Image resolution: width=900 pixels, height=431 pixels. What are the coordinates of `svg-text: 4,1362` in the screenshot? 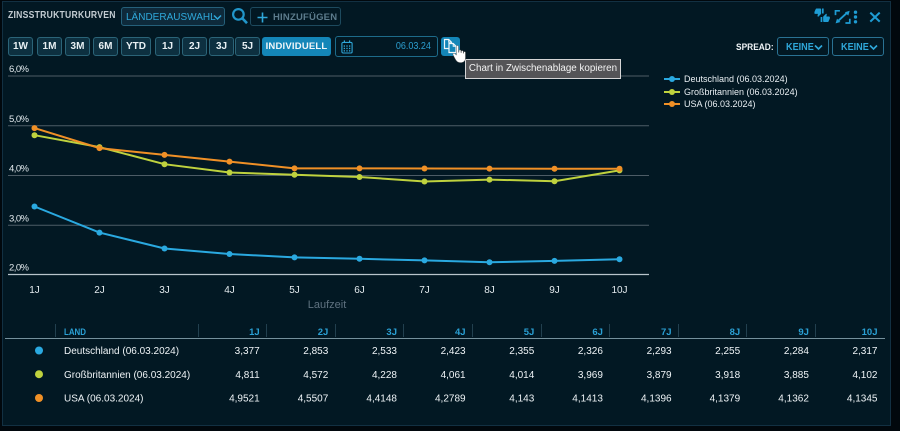 It's located at (793, 399).